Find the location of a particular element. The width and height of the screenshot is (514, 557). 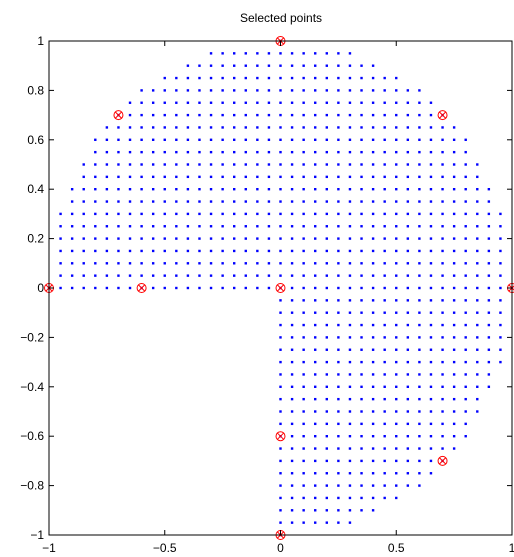

selected-point-cross is located at coordinates (118, 115).